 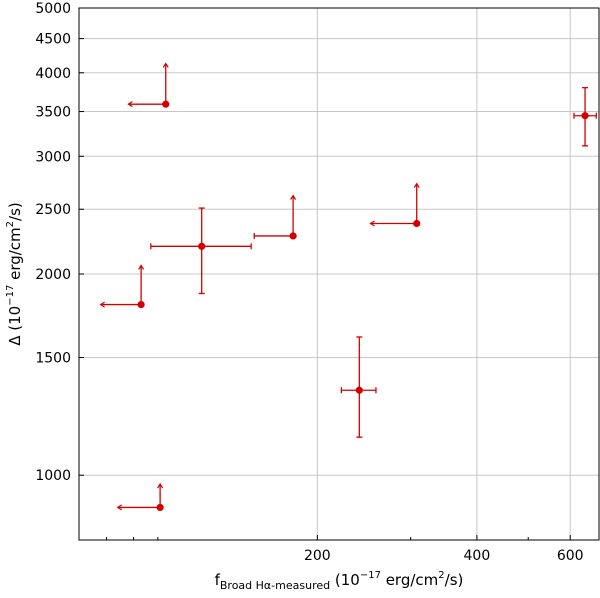 I want to click on x-axis-label: fBroad Hα-measured (10−17 erg/cm2/s), so click(x=339, y=581).